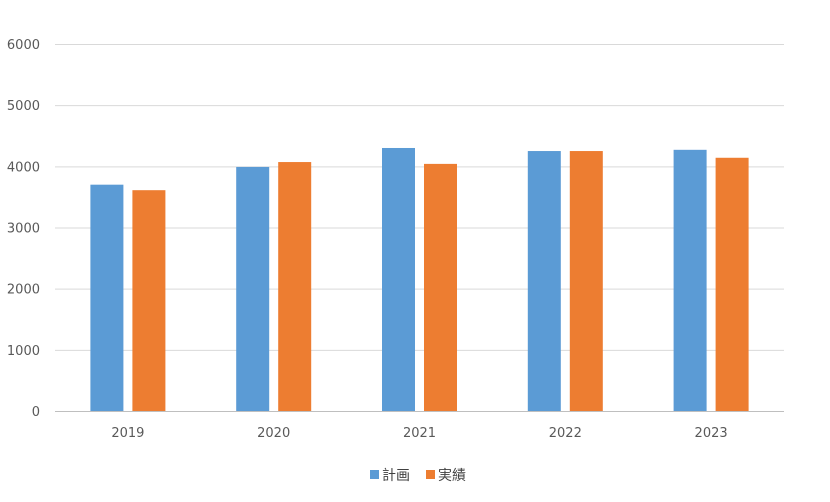 The image size is (830, 502). I want to click on y-tick-label: 3000, so click(23, 229).